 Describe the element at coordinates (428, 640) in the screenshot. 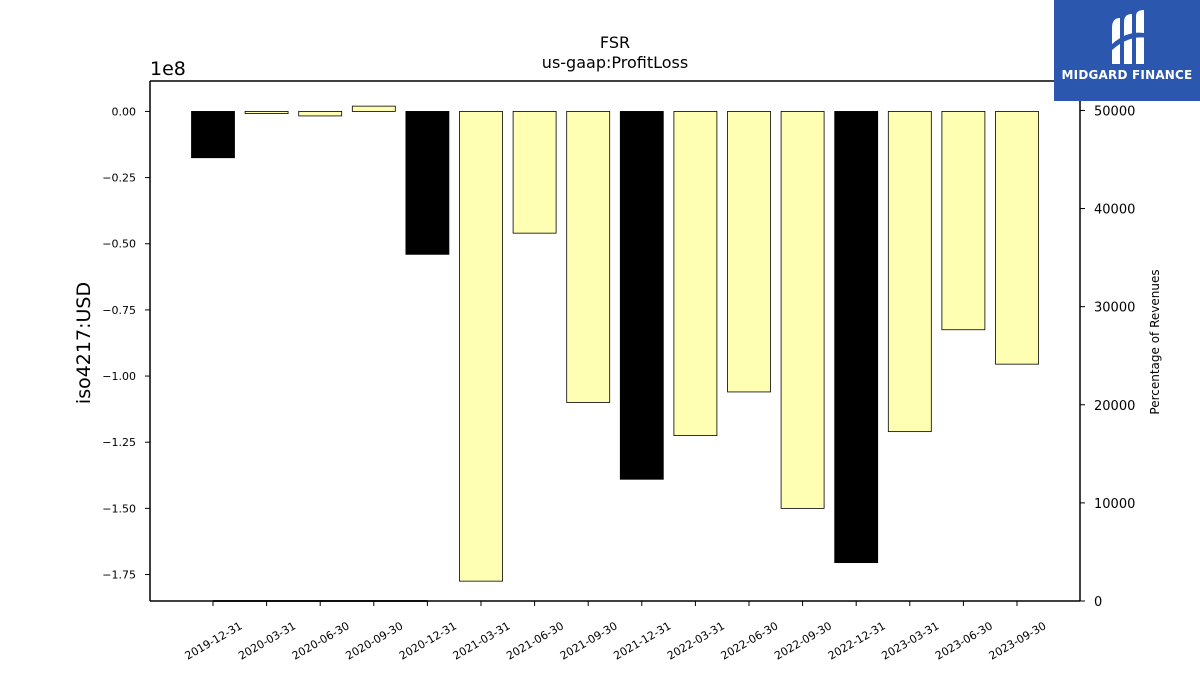

I see `x-tick-label: 2020-12-31` at that location.